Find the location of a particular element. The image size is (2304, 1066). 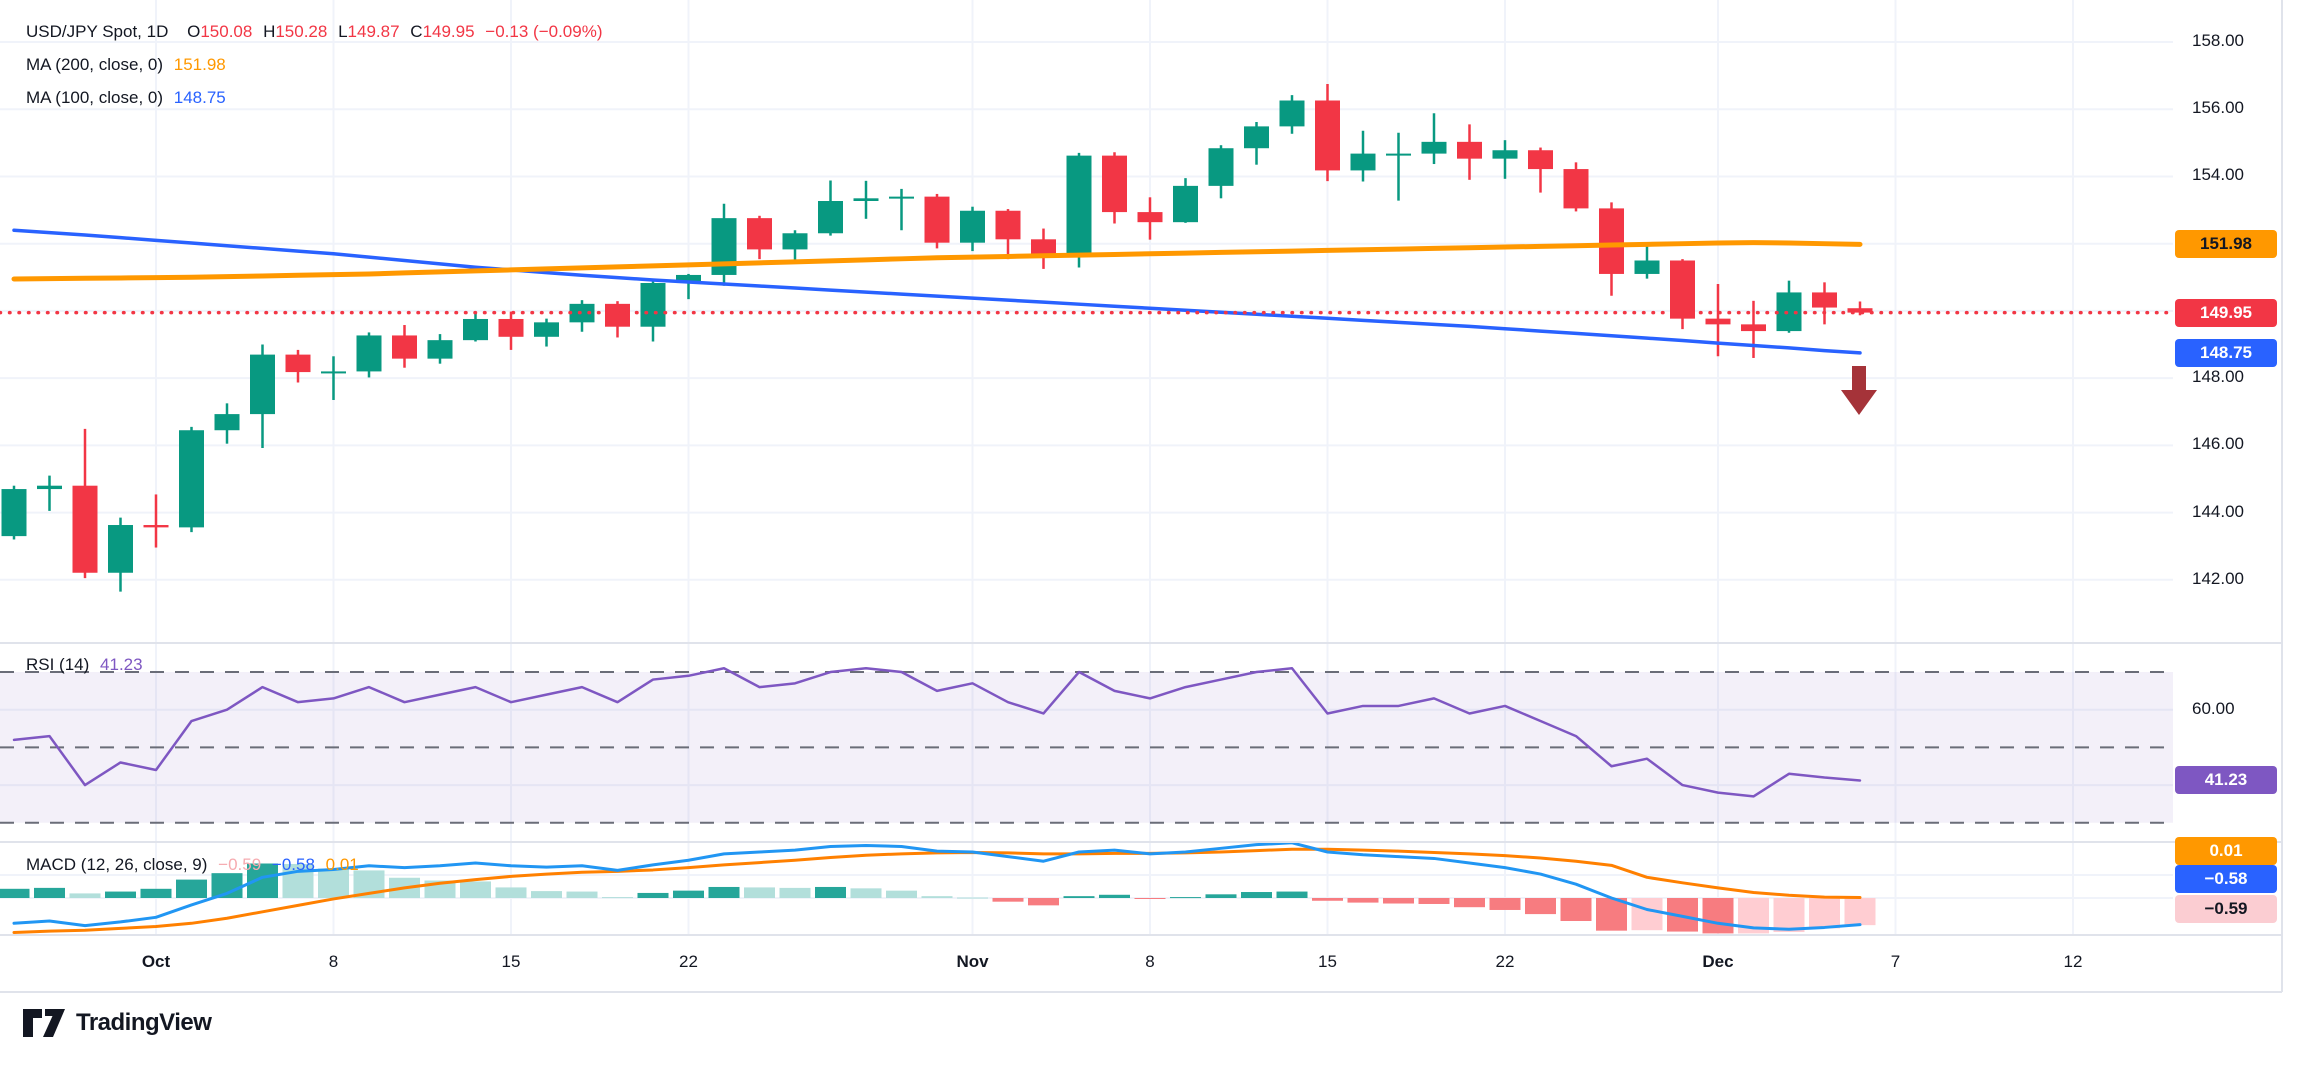

brand-footer: TradingView is located at coordinates (117, 1023).